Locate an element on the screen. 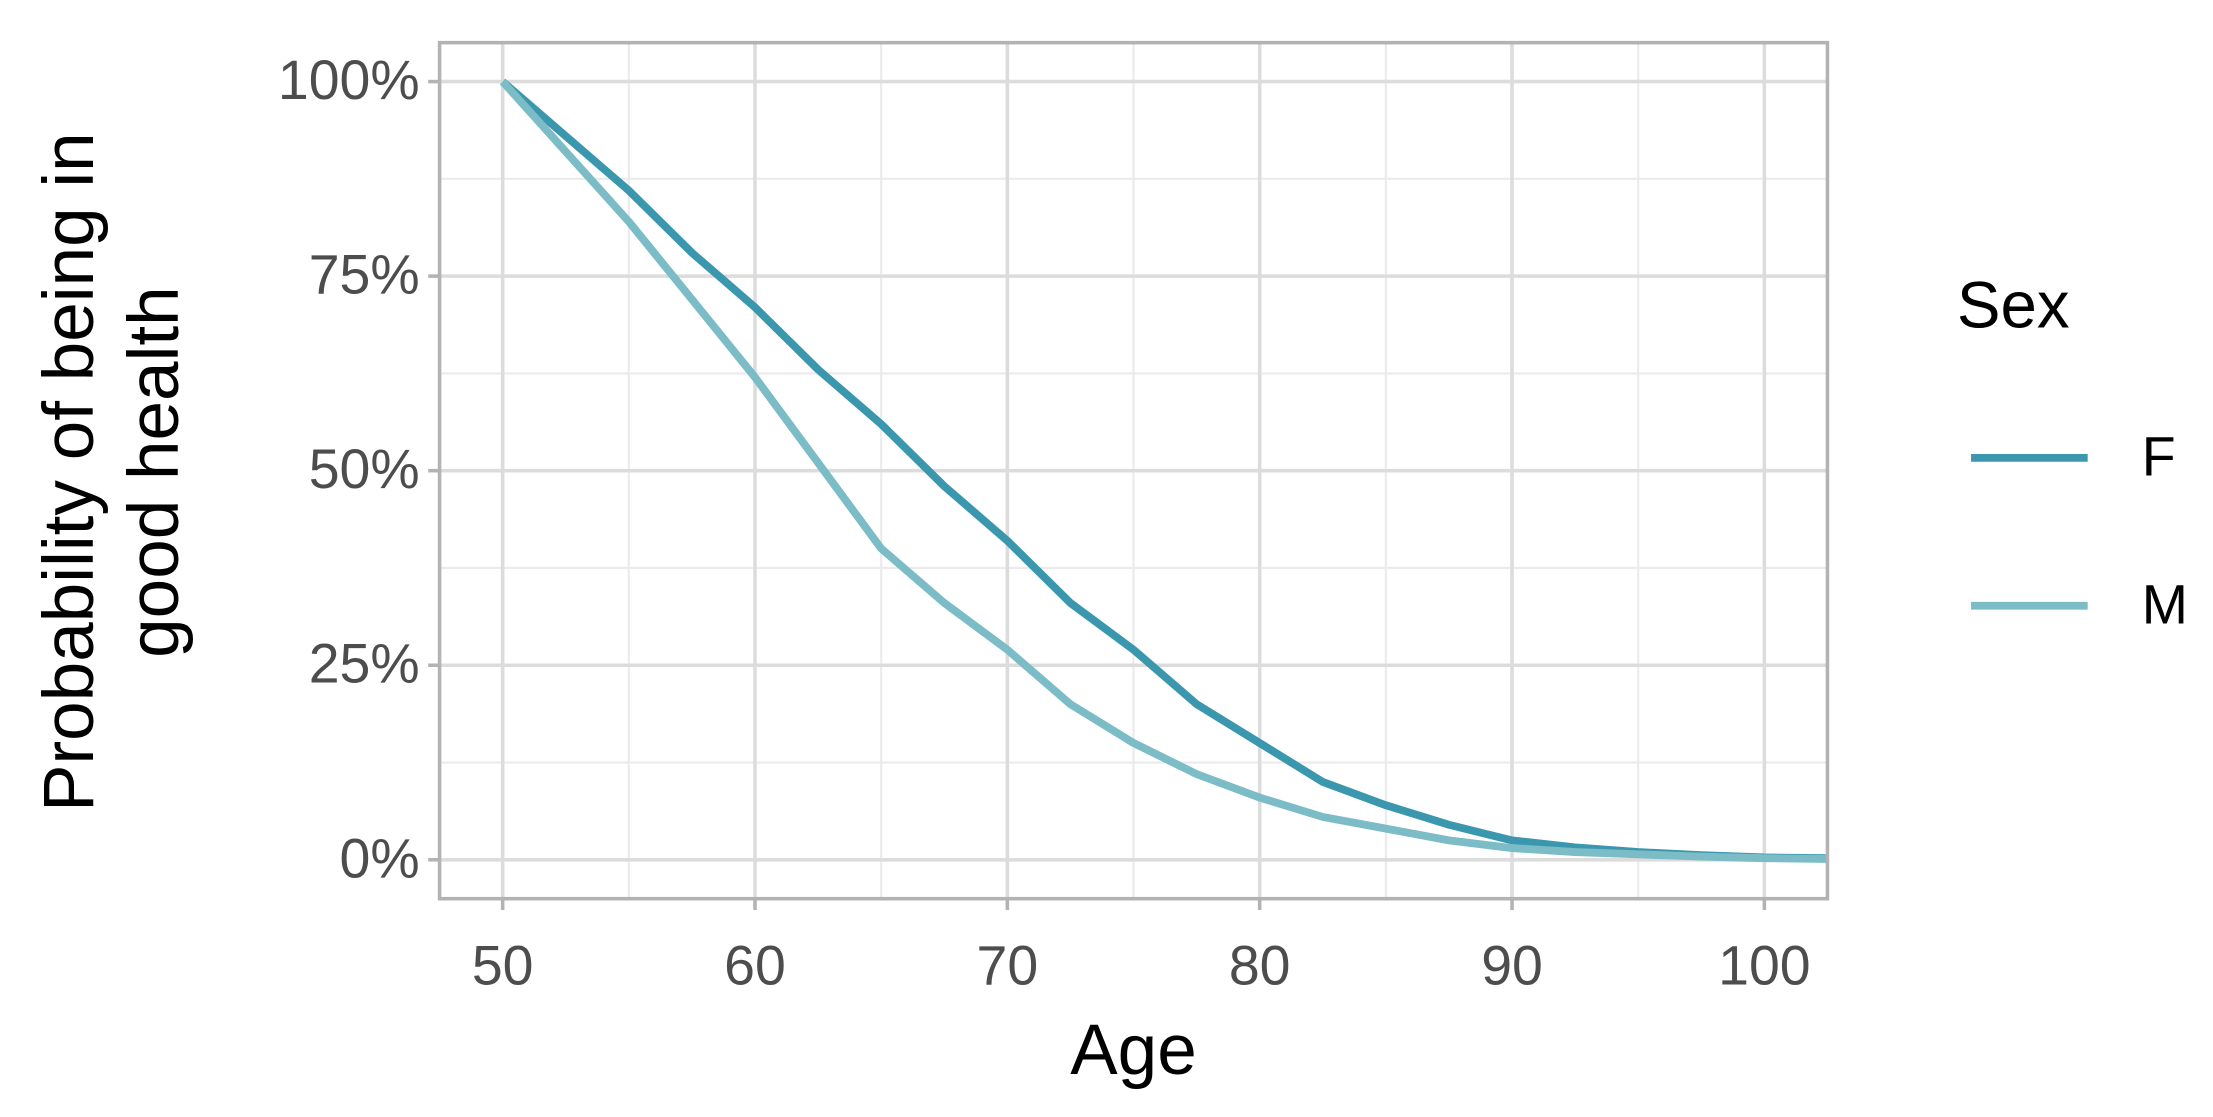  y-tick-label: 25% is located at coordinates (364, 664).